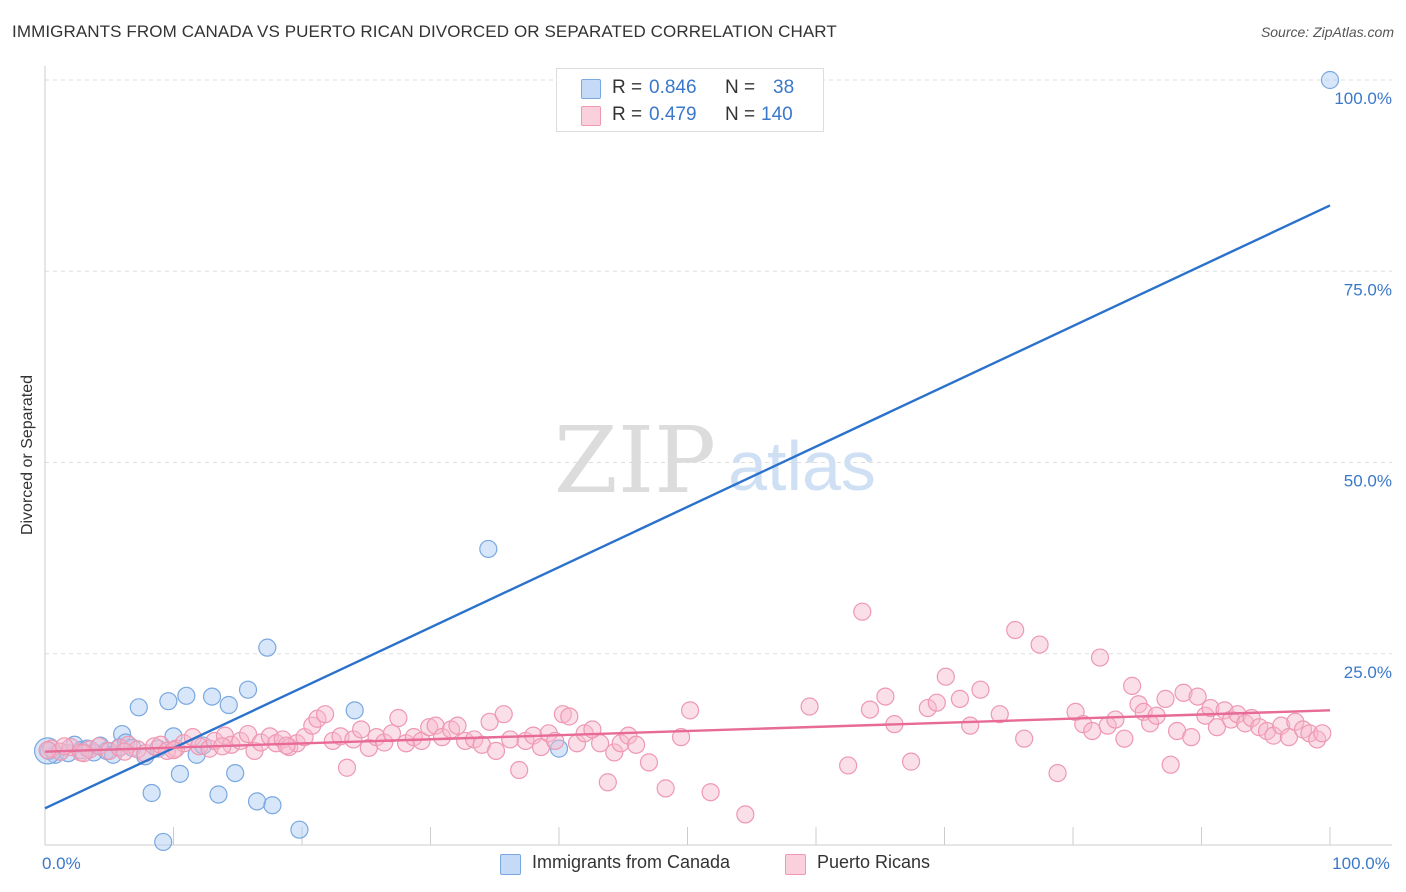 This screenshot has width=1406, height=892. I want to click on legend-swatch-canada, so click(591, 89).